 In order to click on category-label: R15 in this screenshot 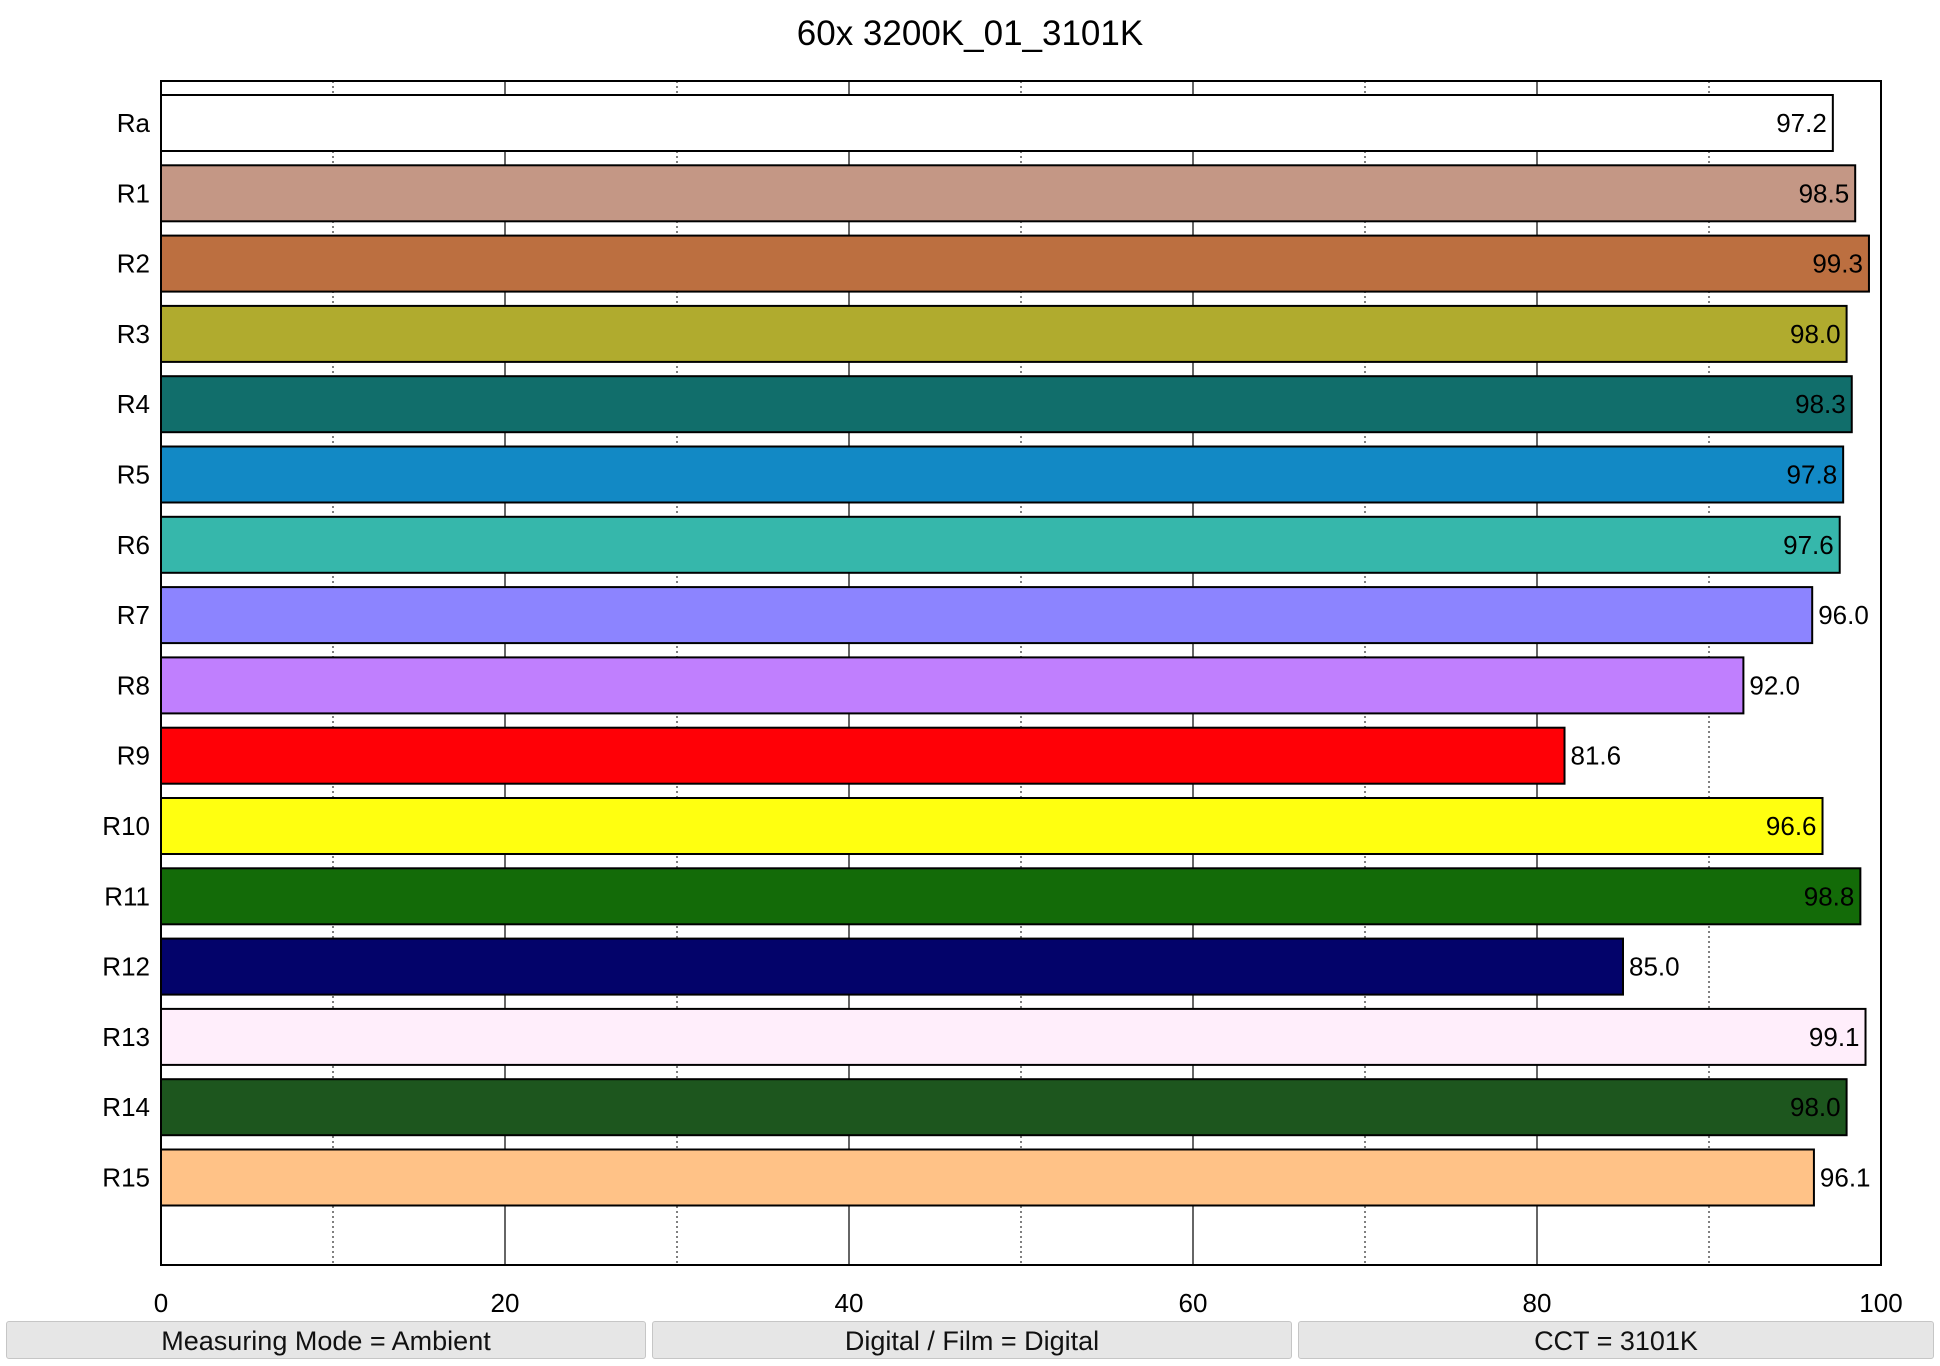, I will do `click(126, 1178)`.